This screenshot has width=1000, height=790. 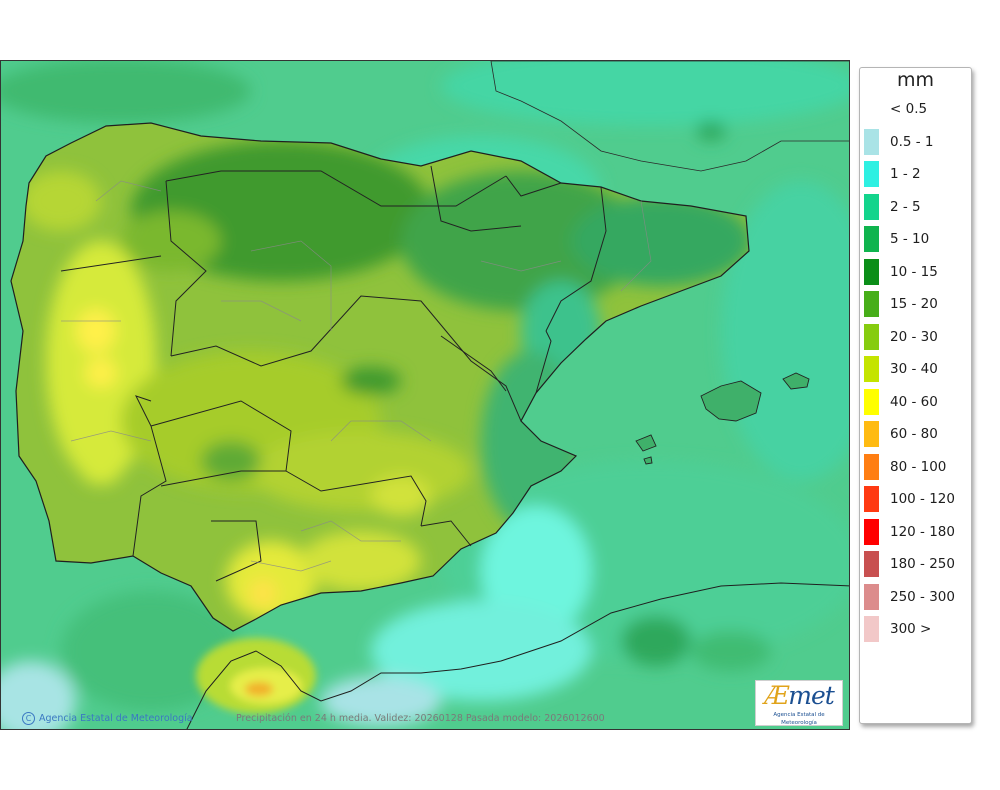 What do you see at coordinates (914, 336) in the screenshot?
I see `legend-label: 20 - 30` at bounding box center [914, 336].